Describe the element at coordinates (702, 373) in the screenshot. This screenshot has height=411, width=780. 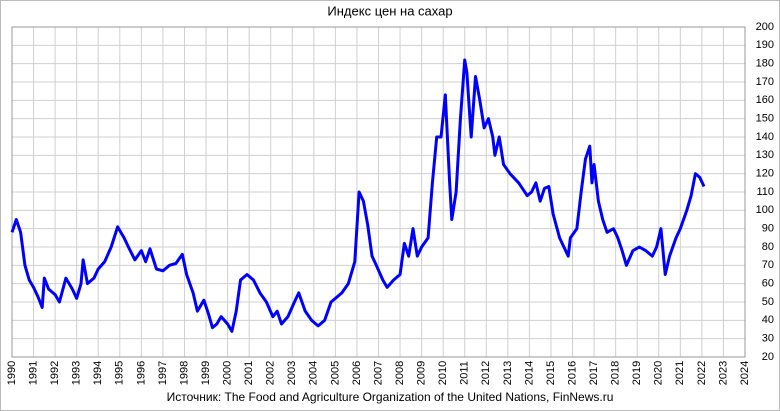
I see `x-tick-label: 2022` at that location.